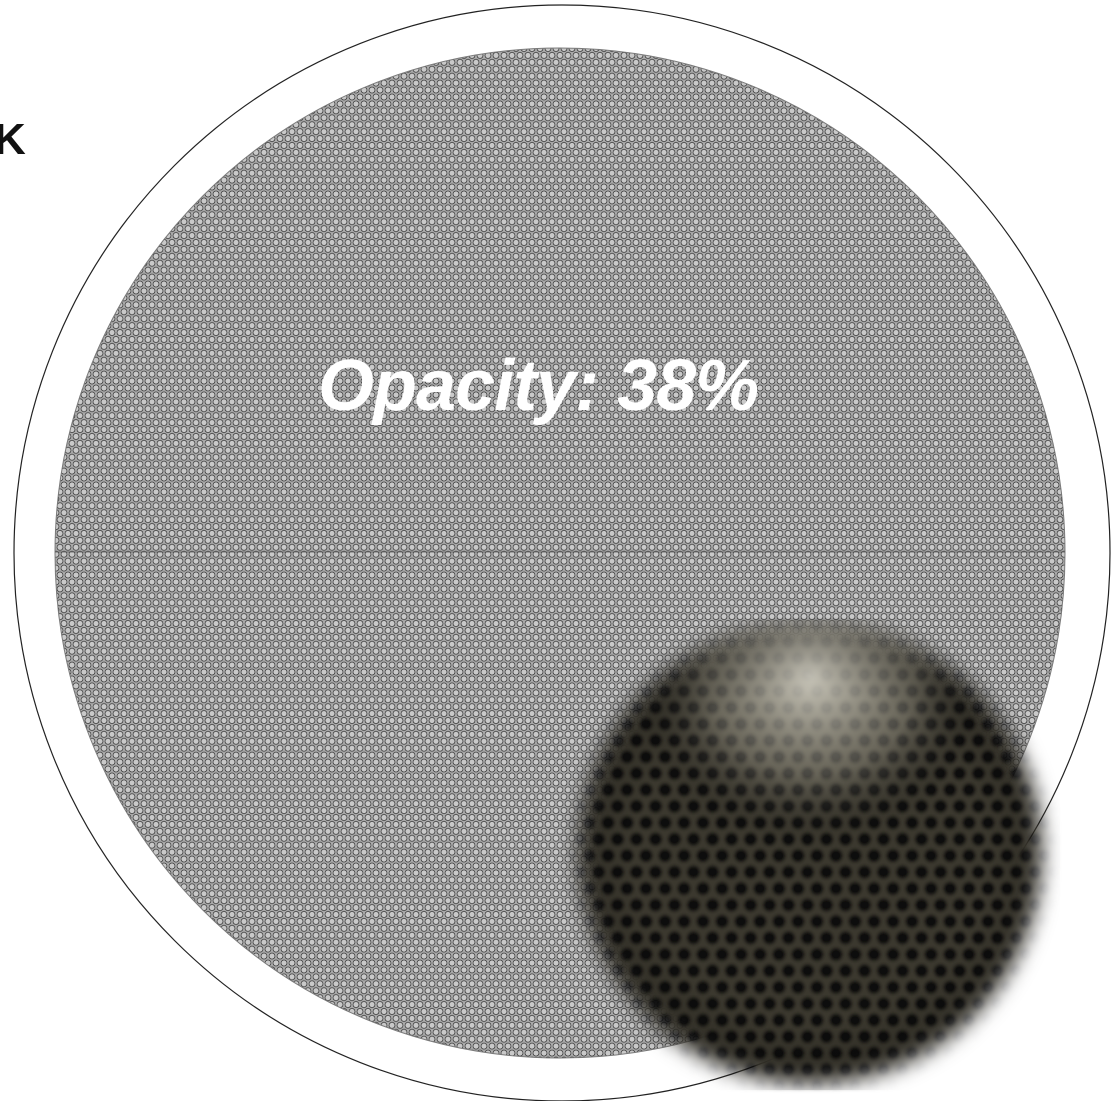 The width and height of the screenshot is (1115, 1106). What do you see at coordinates (13, 139) in the screenshot?
I see `panel-letter: K` at bounding box center [13, 139].